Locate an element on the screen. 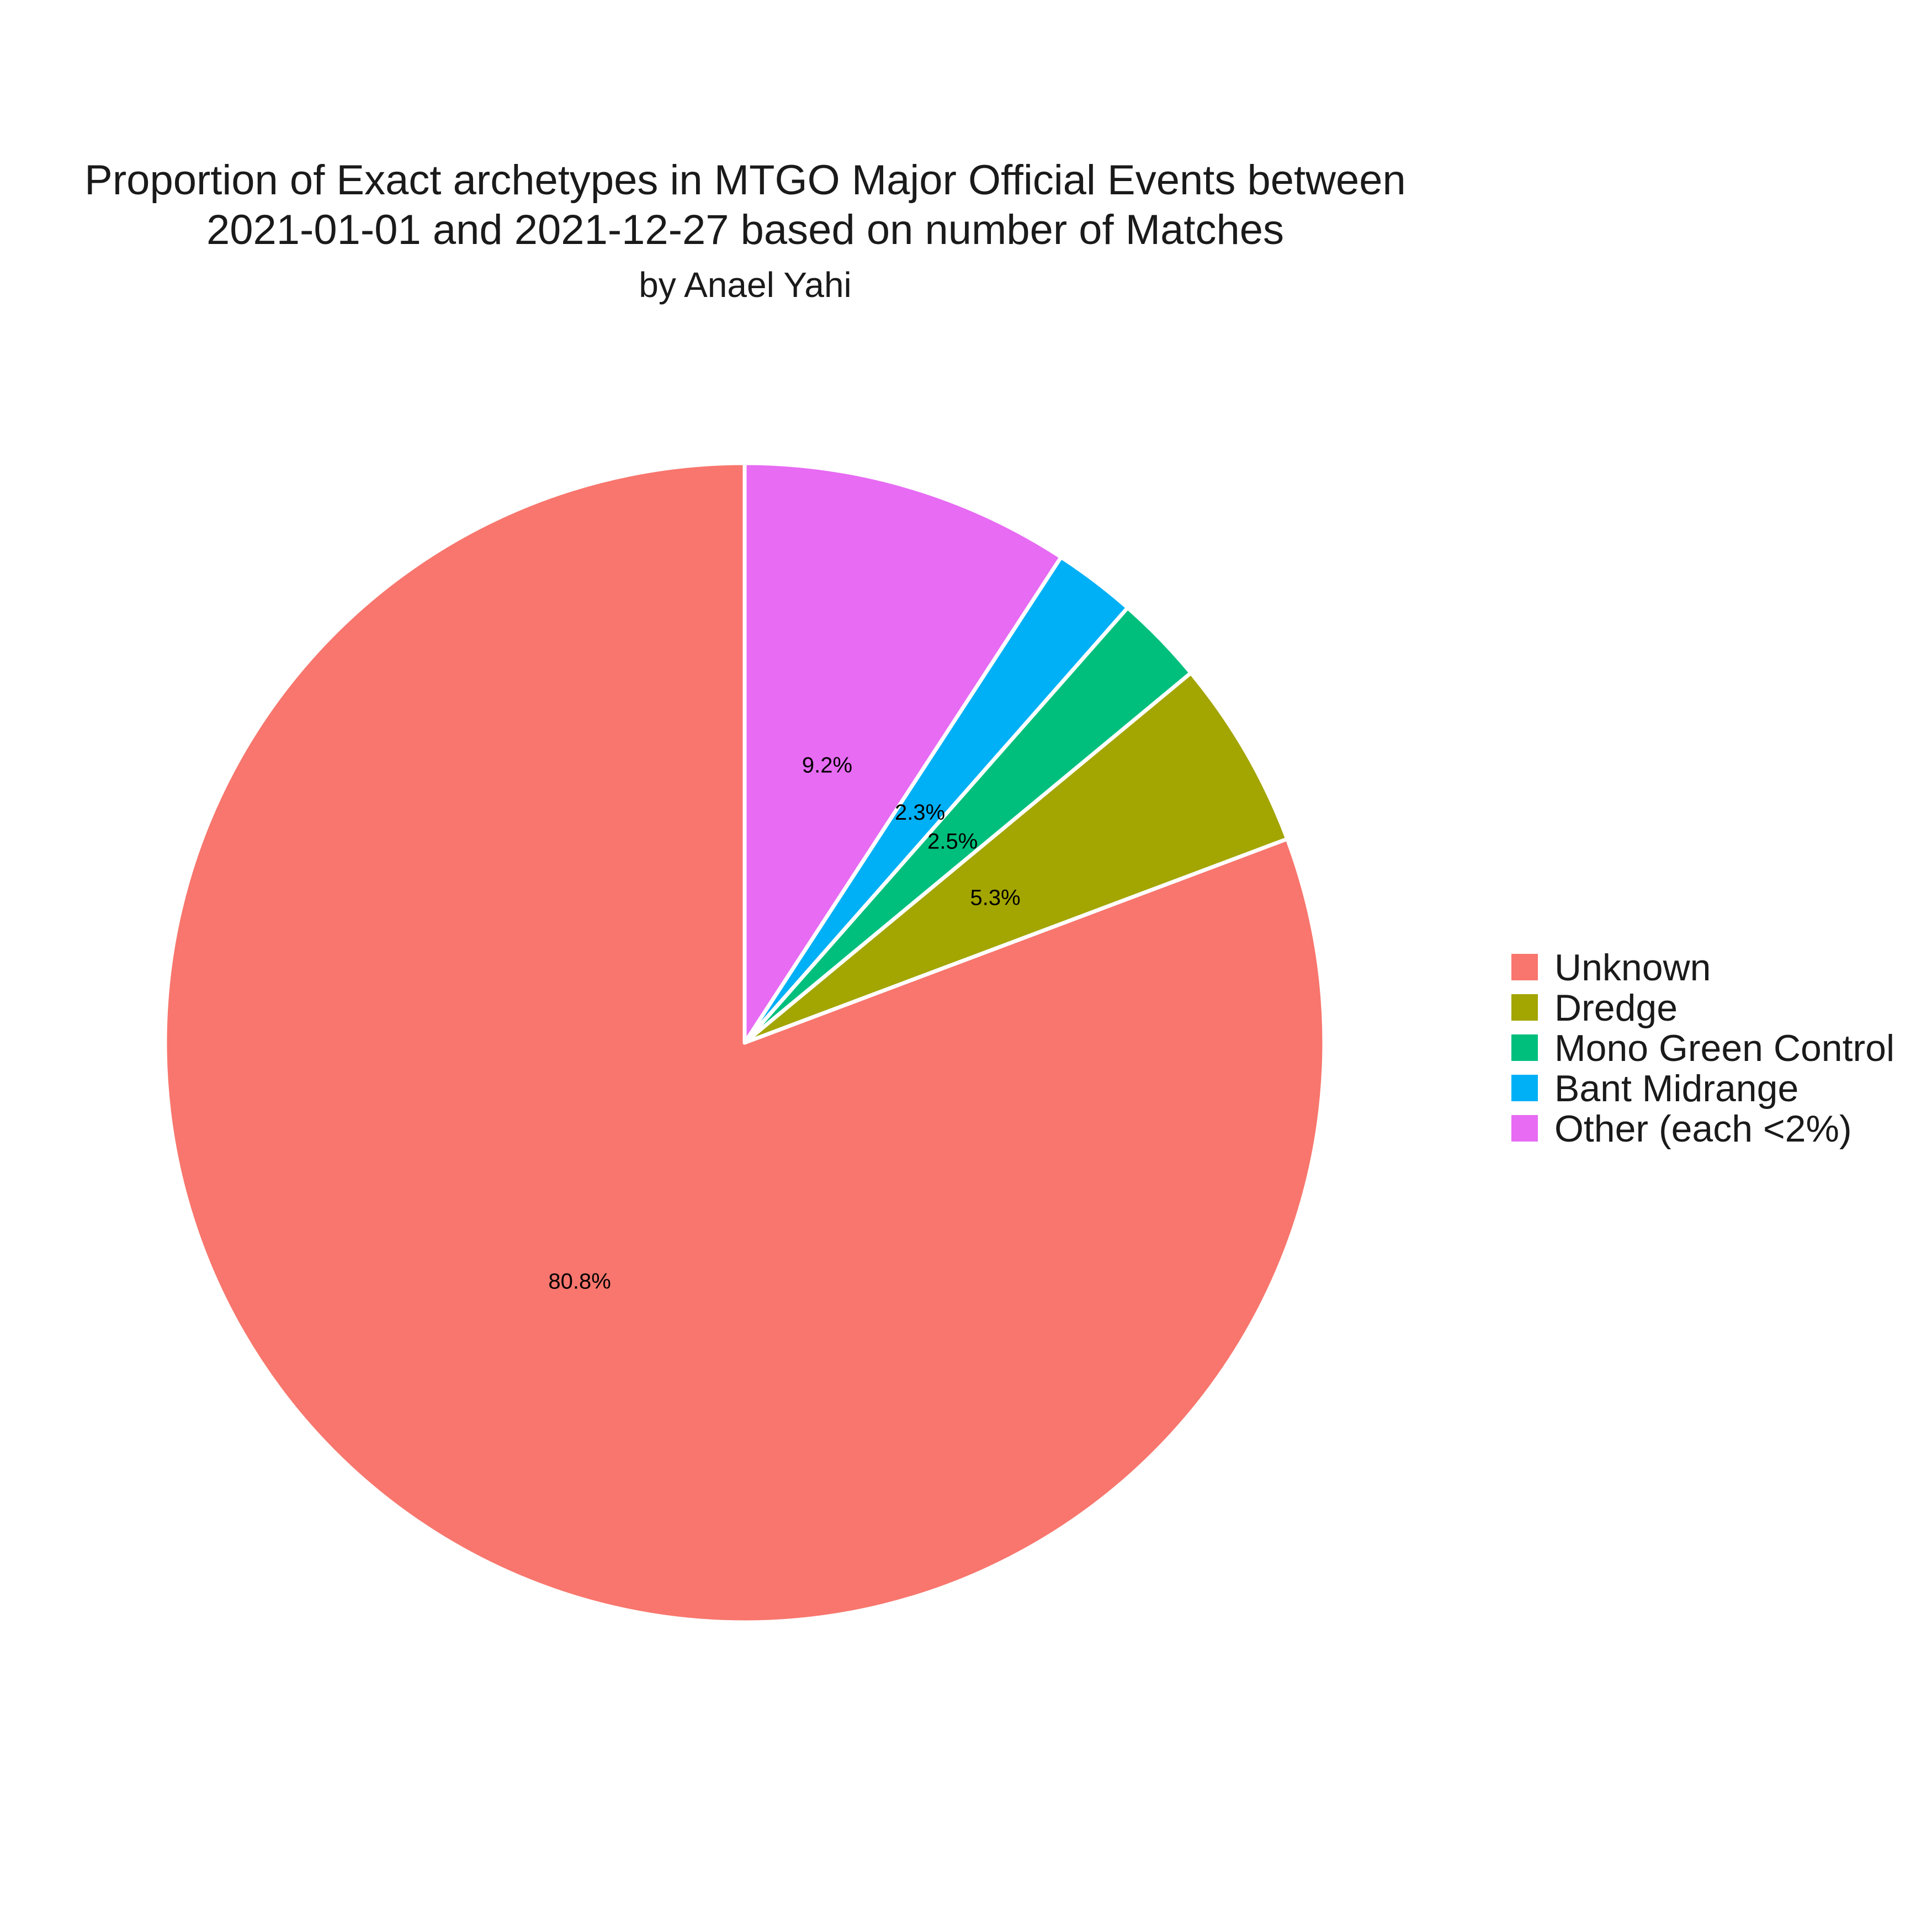 Image resolution: width=1932 pixels, height=1932 pixels. pie-slice-dredge is located at coordinates (1016, 858).